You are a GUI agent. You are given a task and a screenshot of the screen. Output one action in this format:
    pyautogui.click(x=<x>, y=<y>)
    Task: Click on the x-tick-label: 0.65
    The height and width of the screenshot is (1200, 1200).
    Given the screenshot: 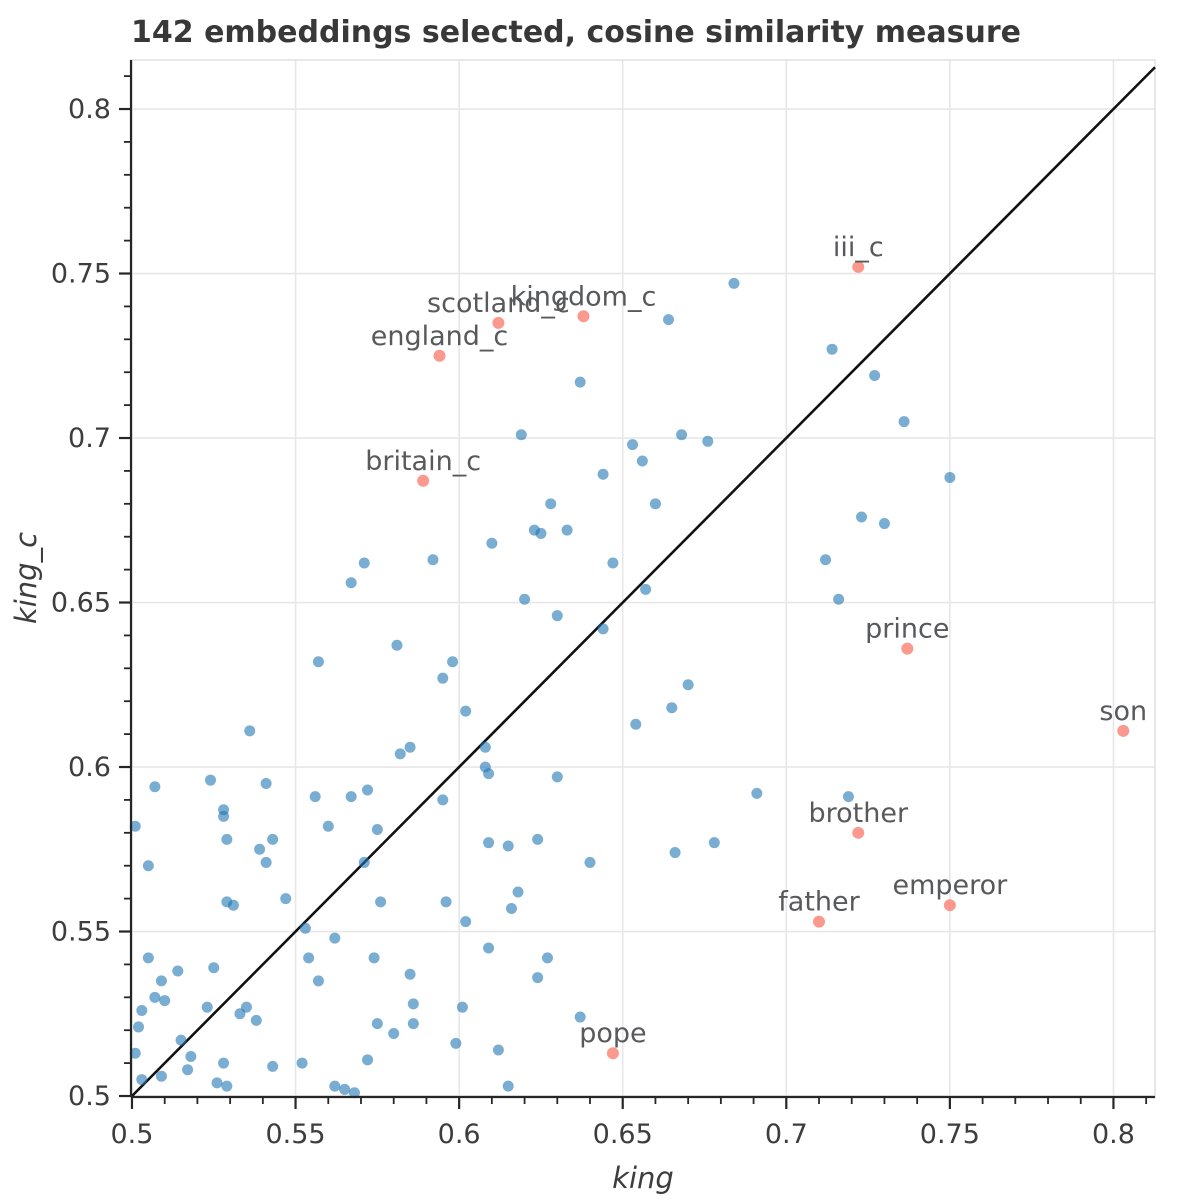 What is the action you would take?
    pyautogui.click(x=623, y=1134)
    